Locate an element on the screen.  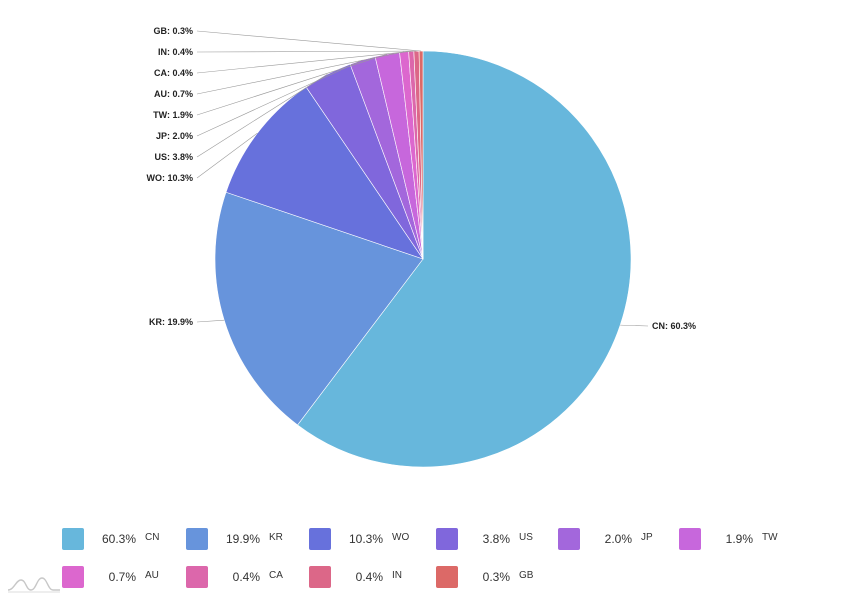
chart-logo-icon is located at coordinates (33, 585).